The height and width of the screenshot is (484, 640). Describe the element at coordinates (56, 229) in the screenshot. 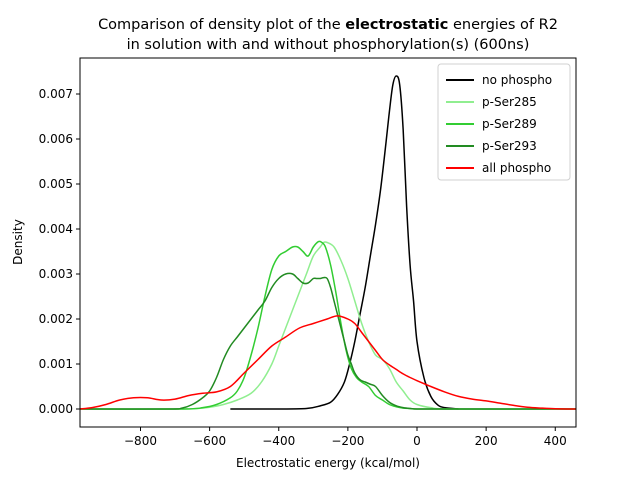

I see `y-tick-label: 0.004` at that location.